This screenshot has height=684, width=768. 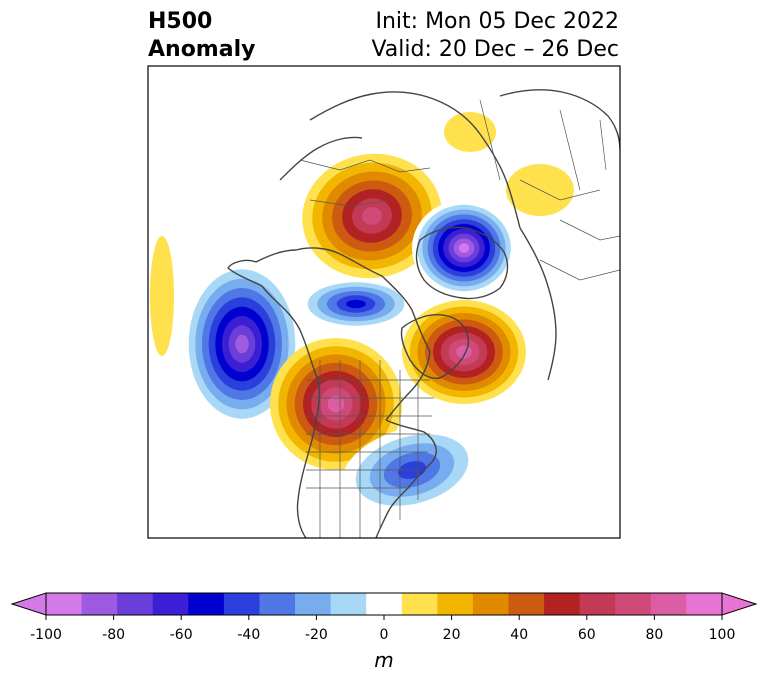 I want to click on colorbar-tick-label: -60, so click(x=181, y=635).